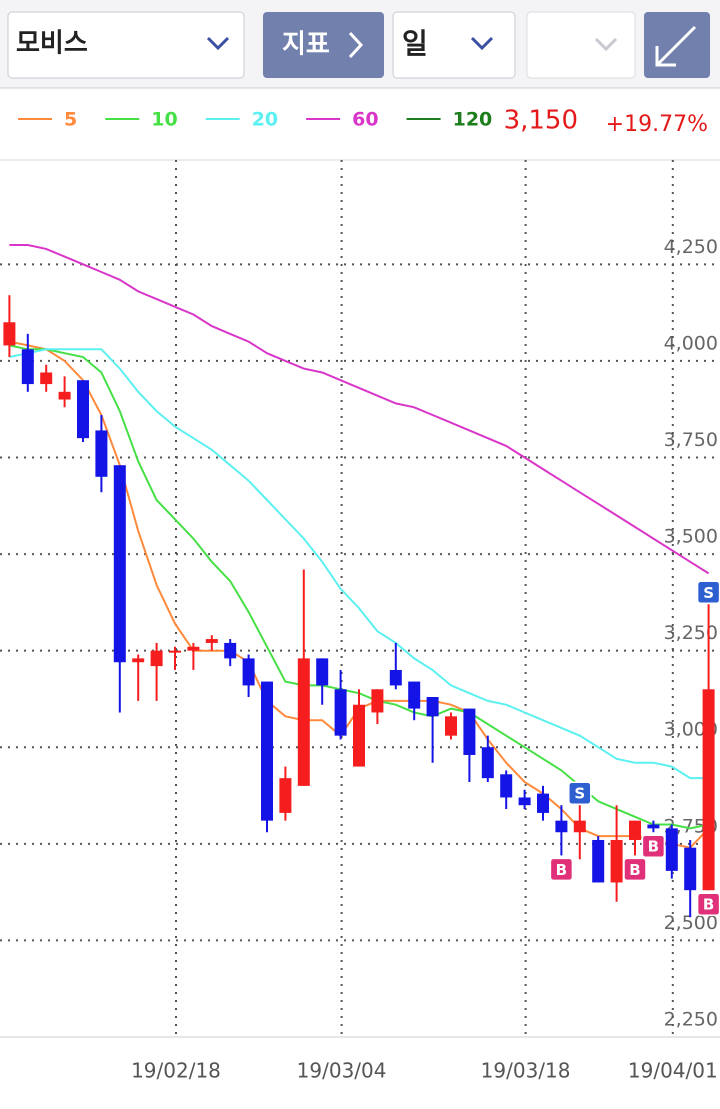 The height and width of the screenshot is (1109, 720). What do you see at coordinates (70, 120) in the screenshot?
I see `legend-label: 5` at bounding box center [70, 120].